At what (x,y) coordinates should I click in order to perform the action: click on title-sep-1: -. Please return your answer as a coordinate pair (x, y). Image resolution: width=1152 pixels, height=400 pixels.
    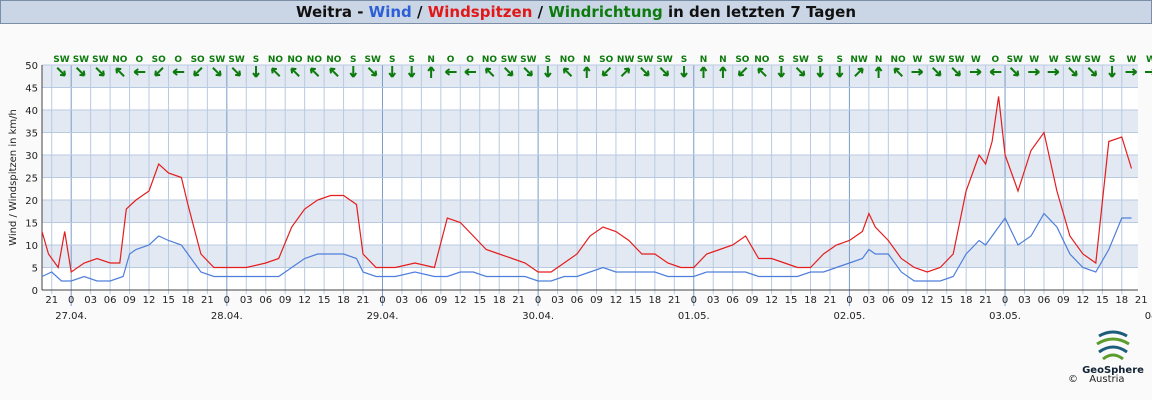
    Looking at the image, I should click on (360, 12).